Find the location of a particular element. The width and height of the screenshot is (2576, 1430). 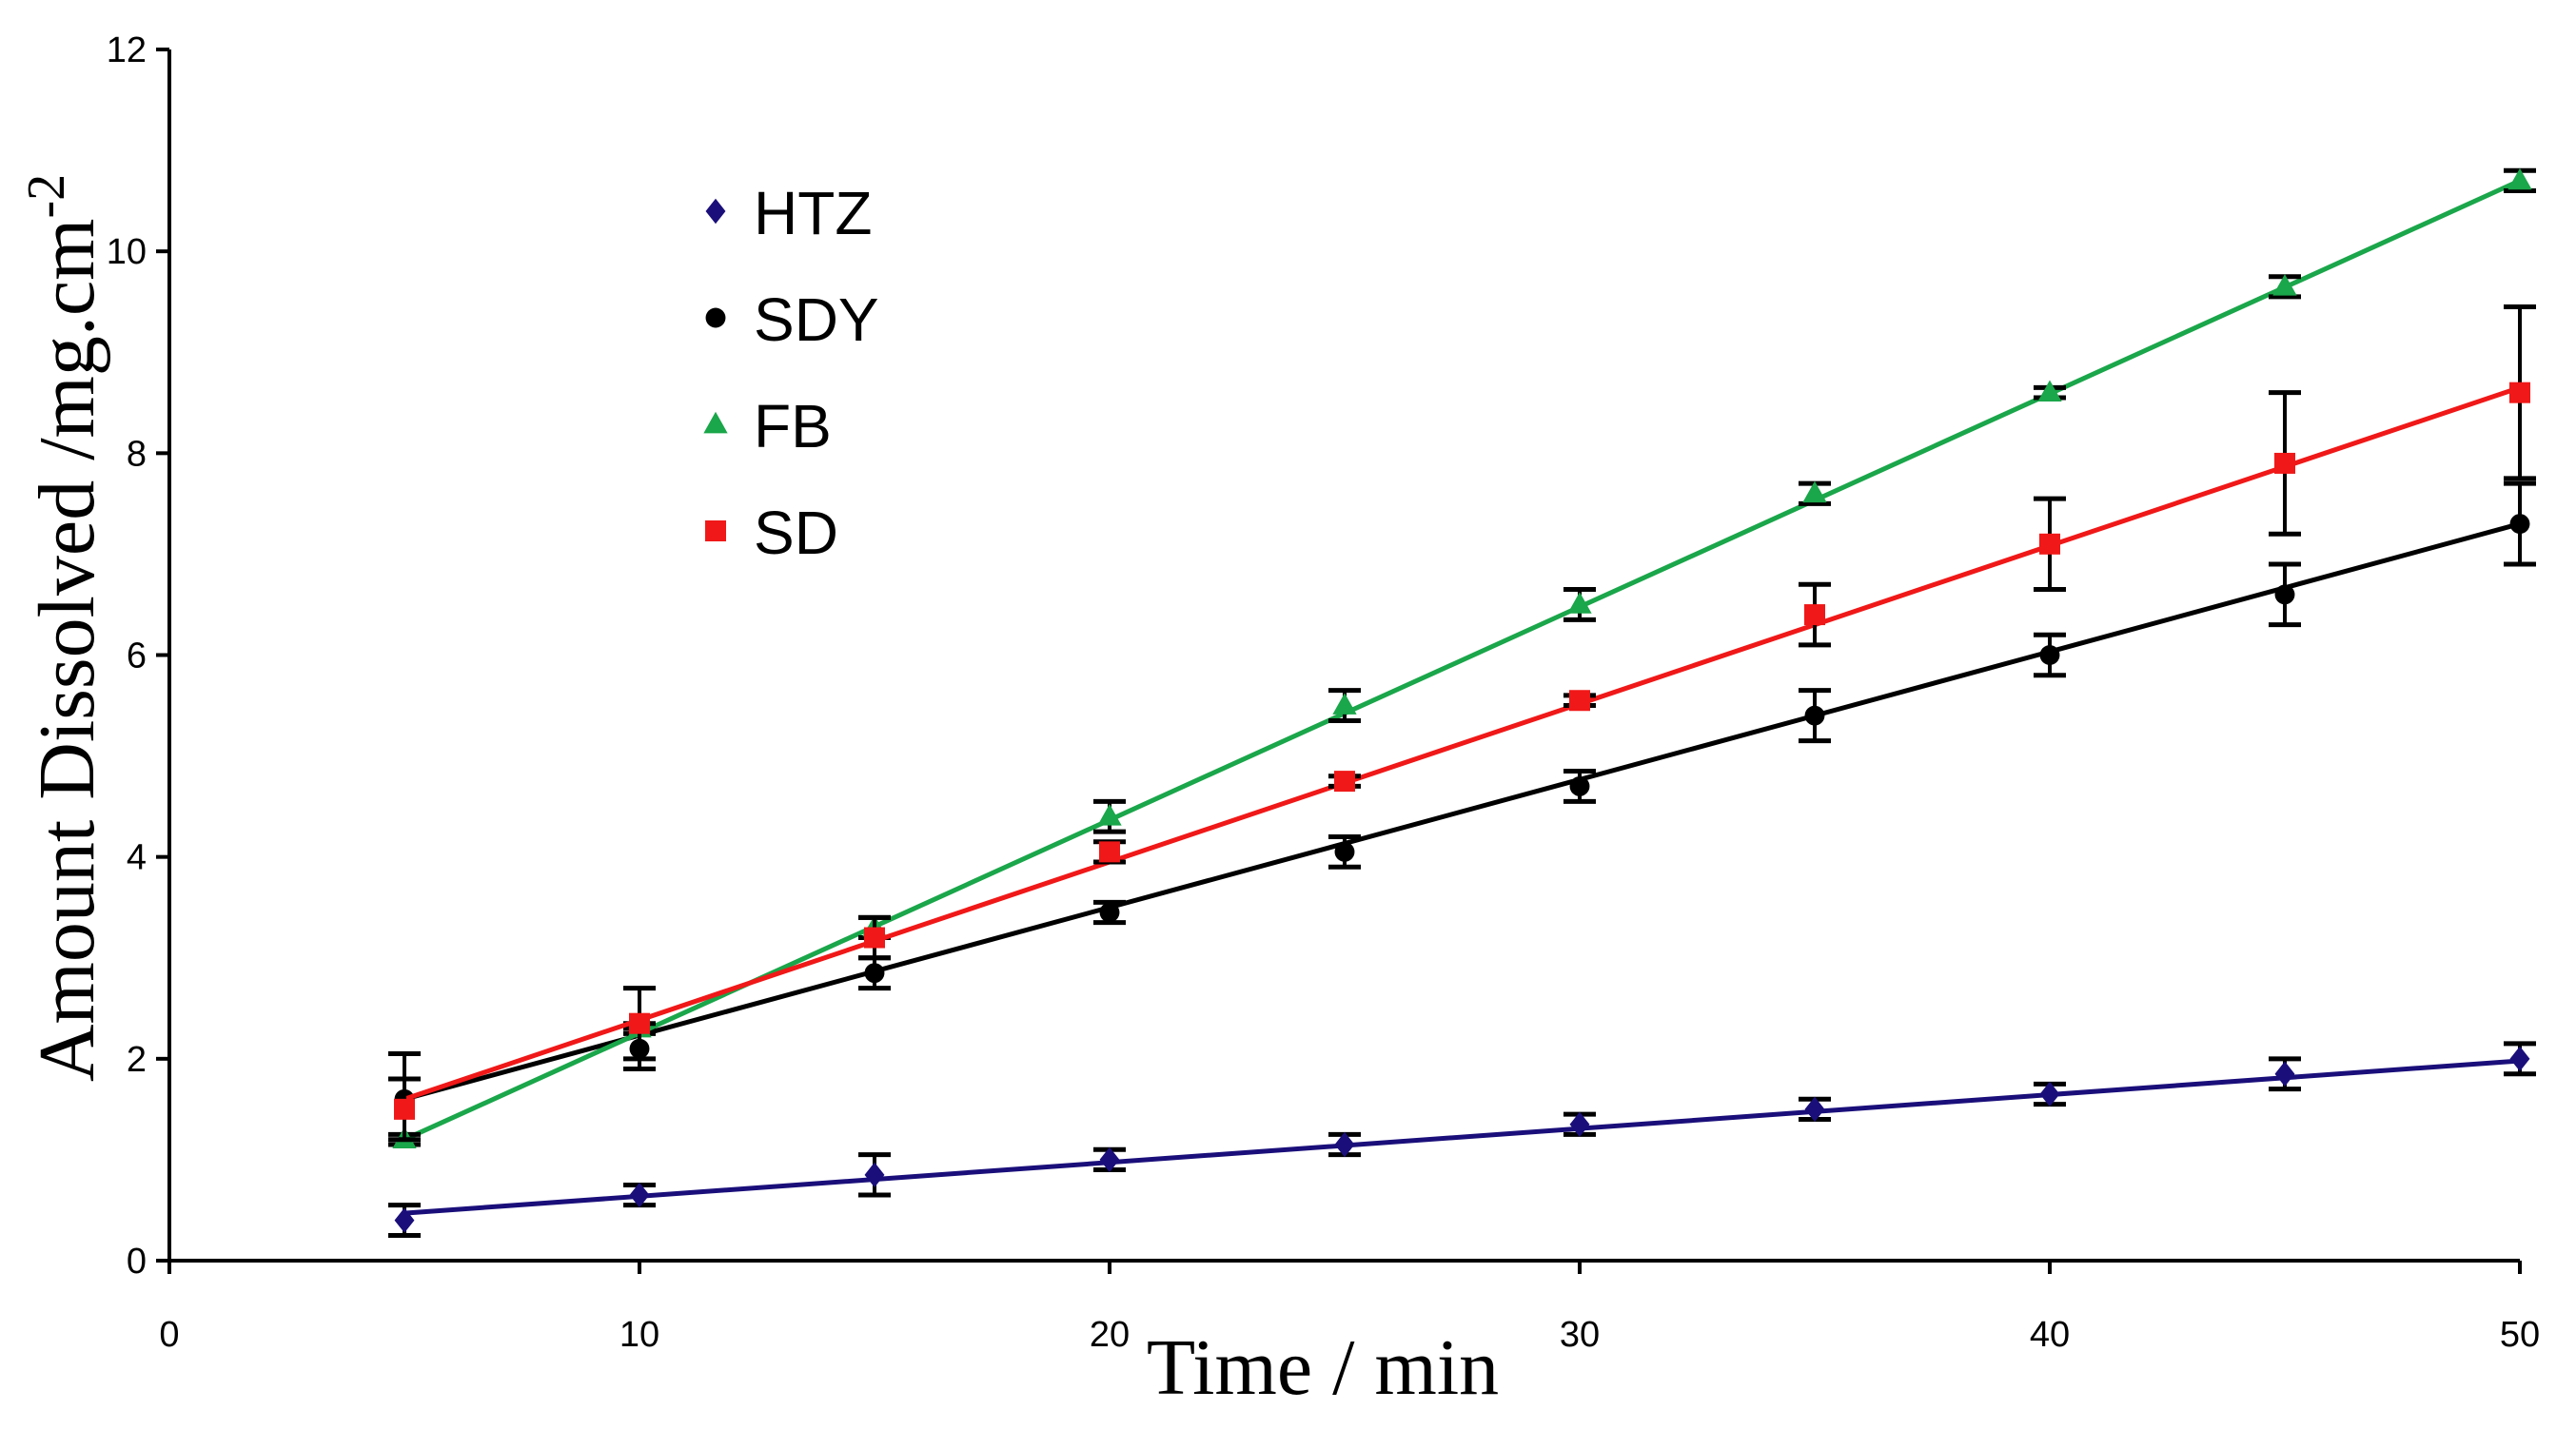

y-tick-label: 4 is located at coordinates (137, 858).